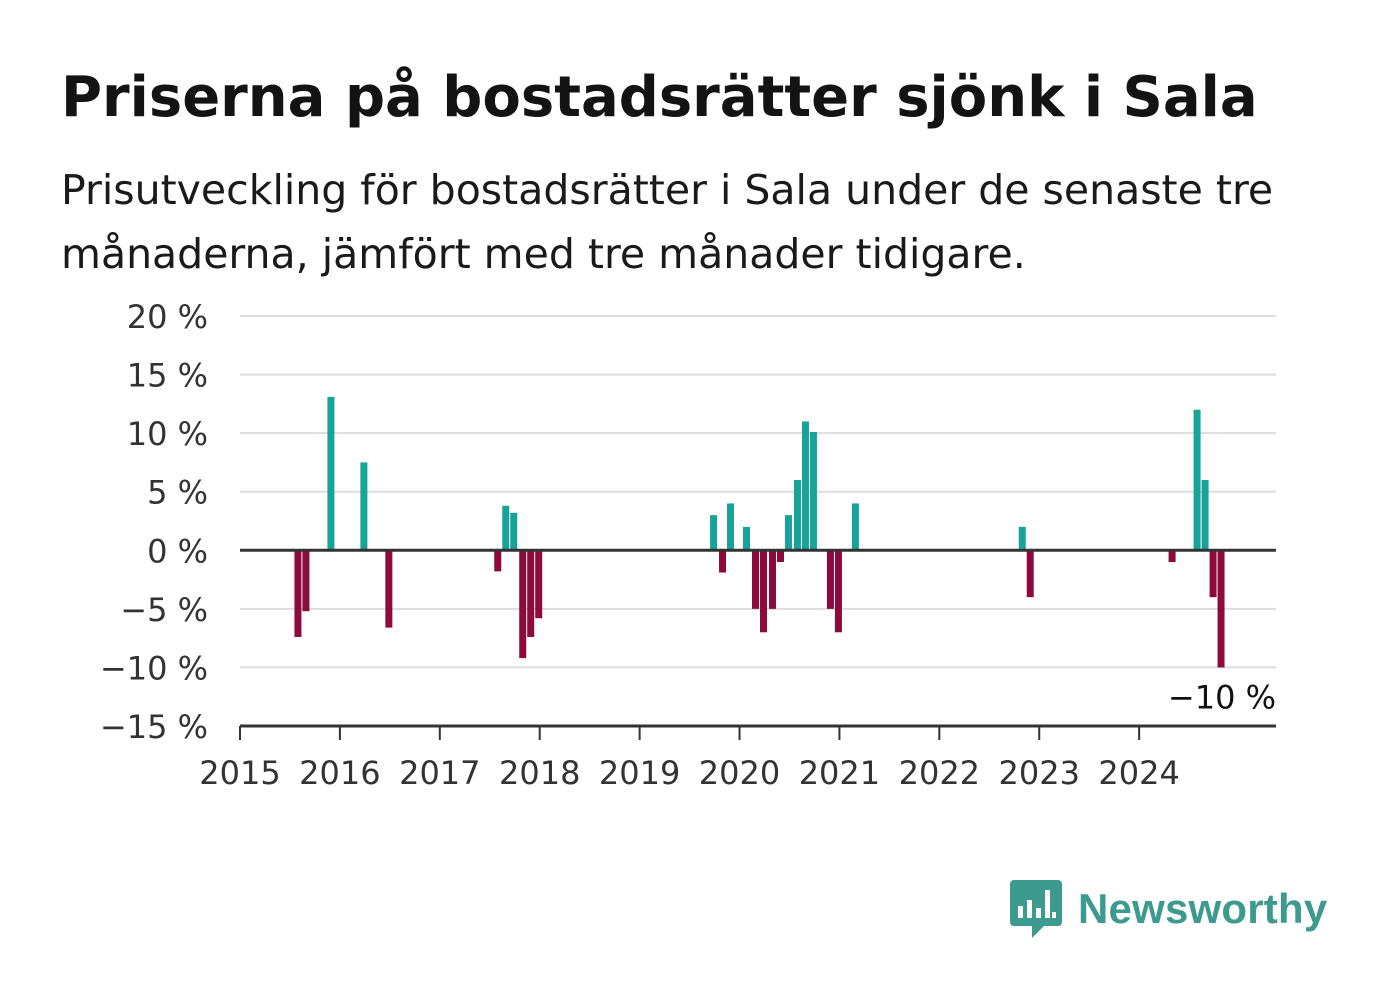 This screenshot has height=999, width=1382. I want to click on annotations: −10 %, so click(1222, 697).